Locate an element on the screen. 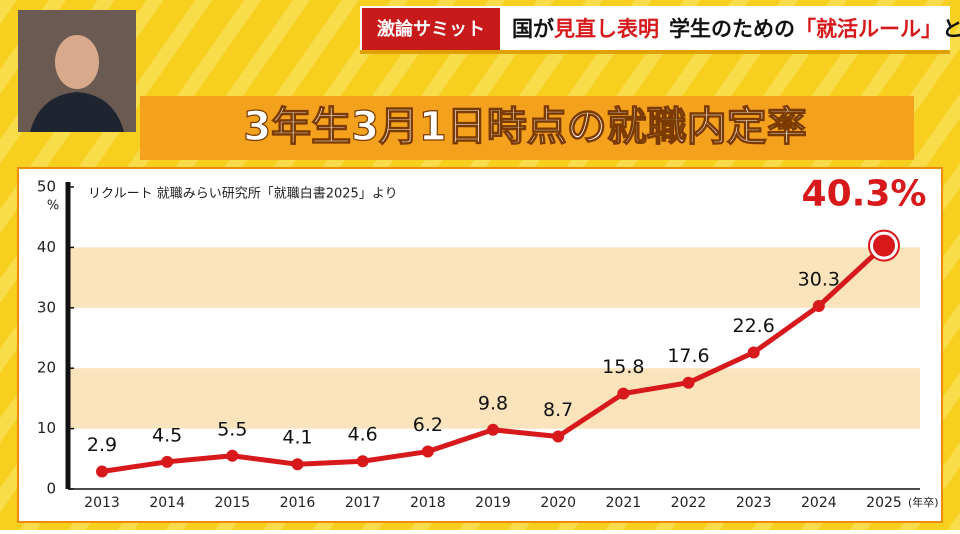 This screenshot has width=960, height=534. title-banner is located at coordinates (527, 128).